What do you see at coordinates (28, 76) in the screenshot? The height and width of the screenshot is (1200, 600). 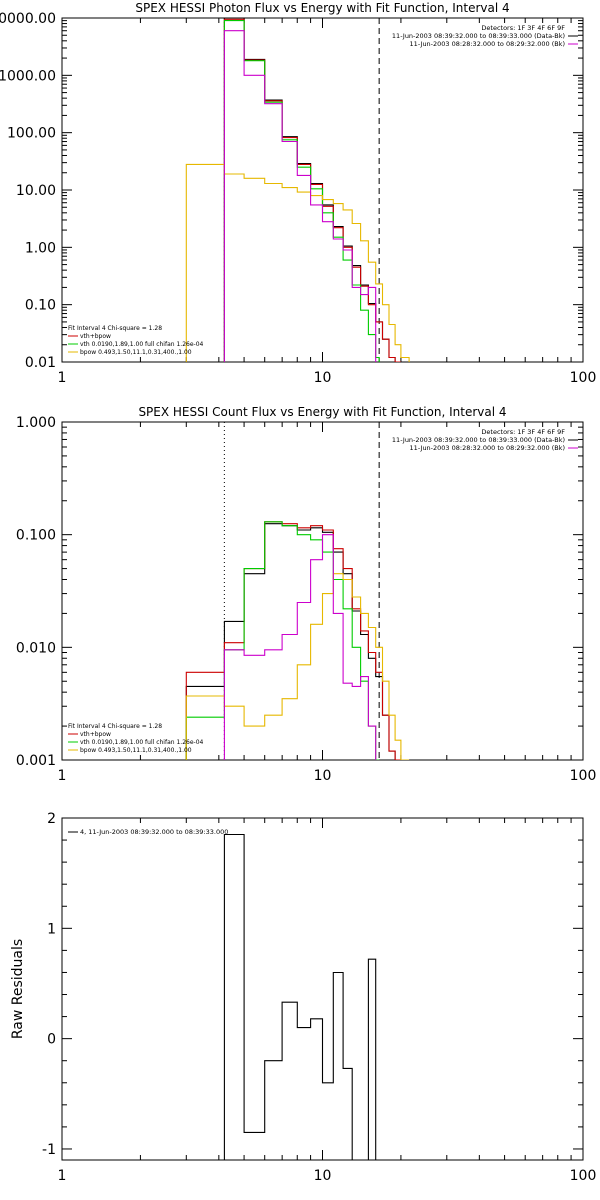 I see `y-tick-label: 1000.00` at bounding box center [28, 76].